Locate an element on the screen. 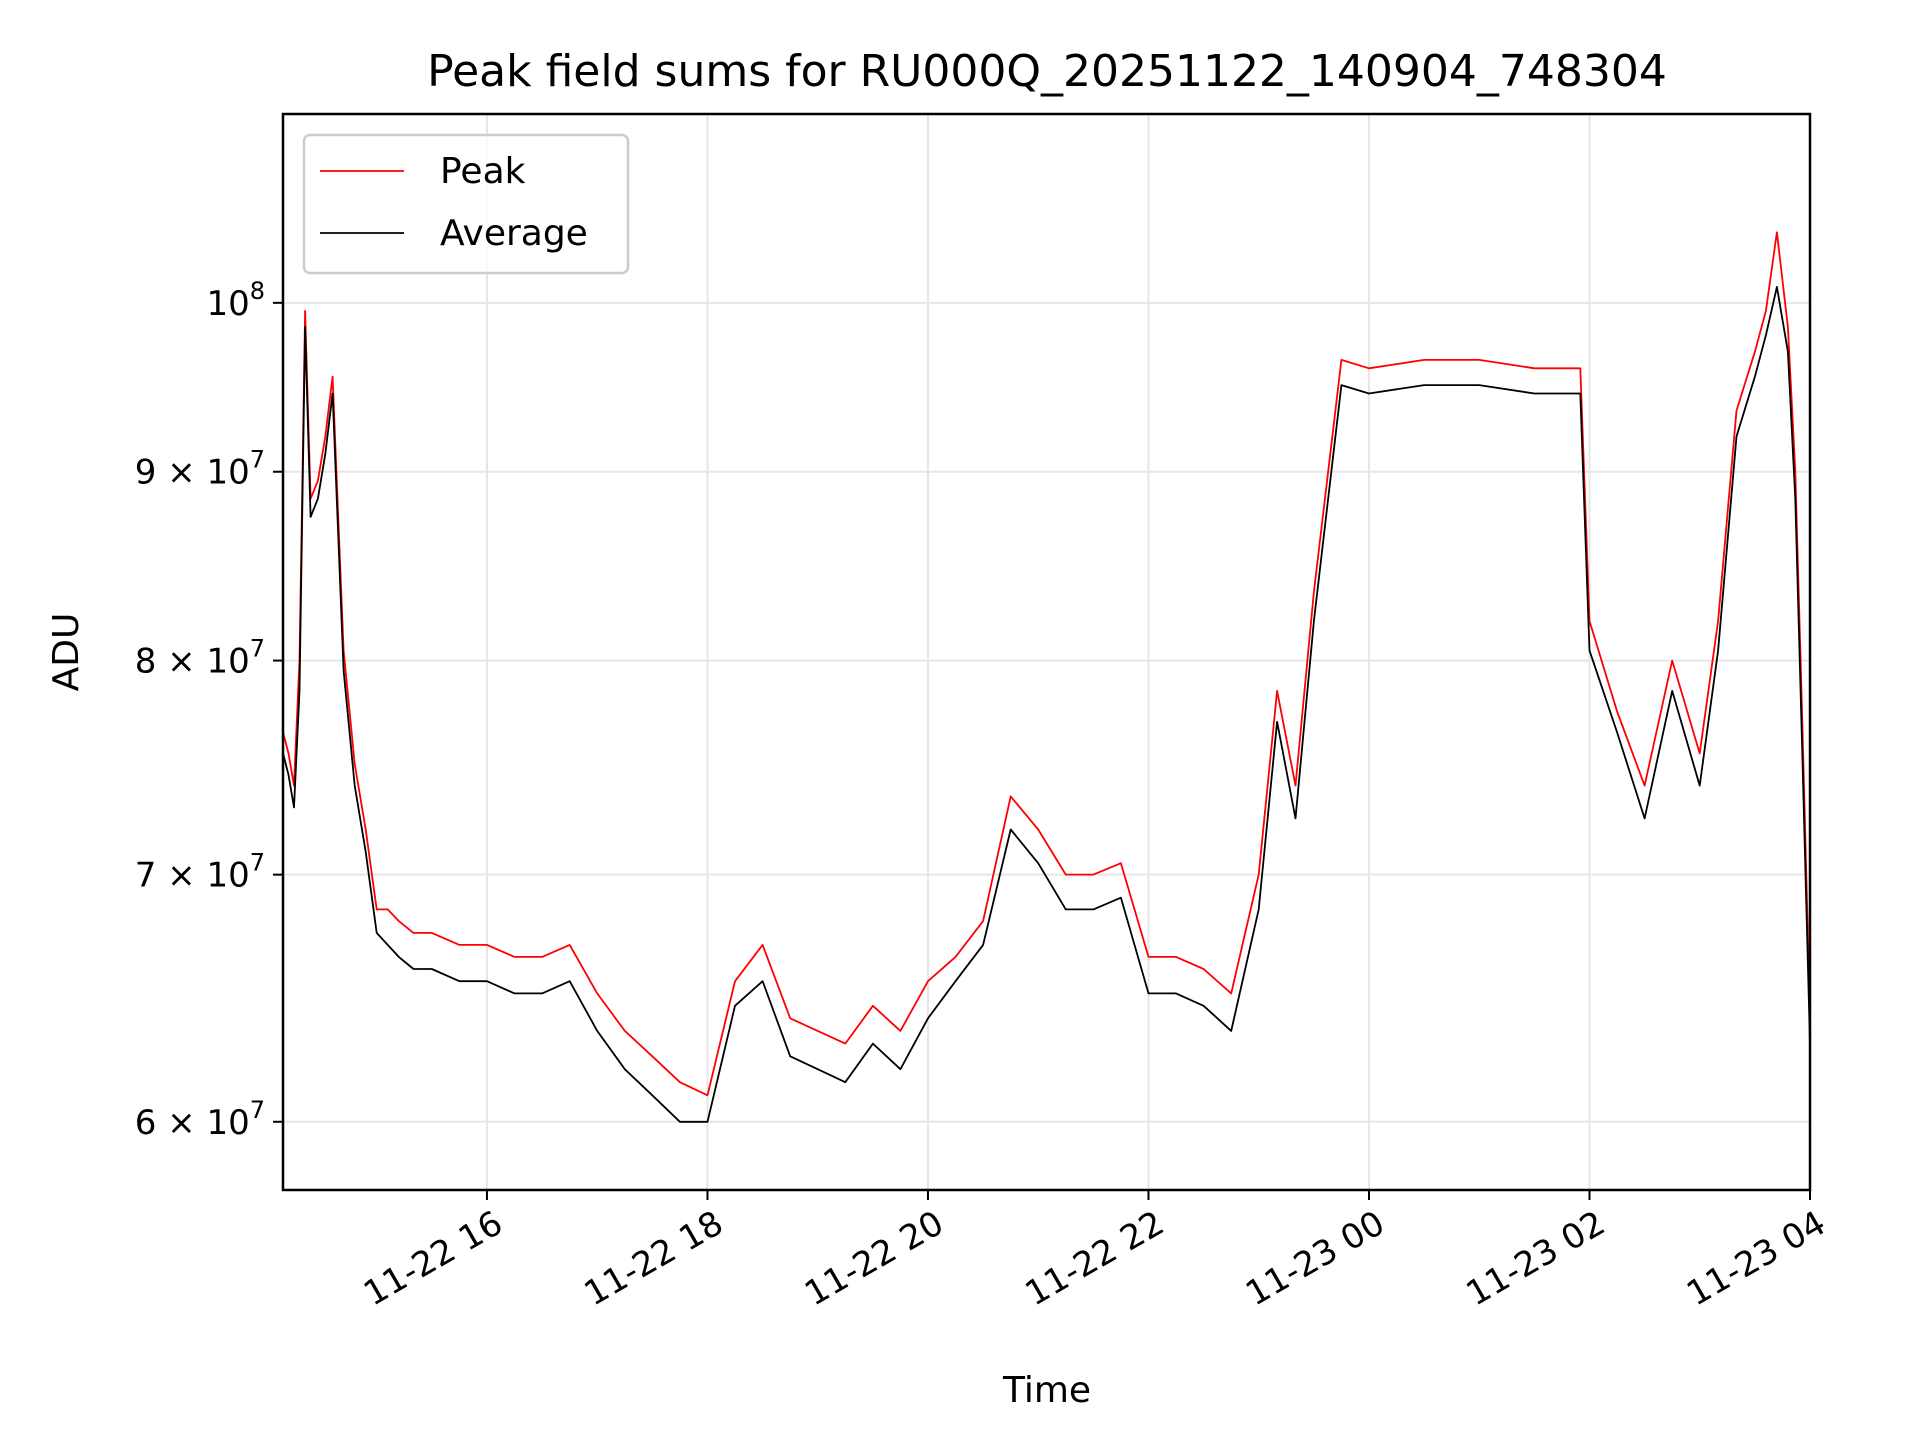 Image resolution: width=1920 pixels, height=1440 pixels. legend-label-peak: Peak is located at coordinates (483, 171).